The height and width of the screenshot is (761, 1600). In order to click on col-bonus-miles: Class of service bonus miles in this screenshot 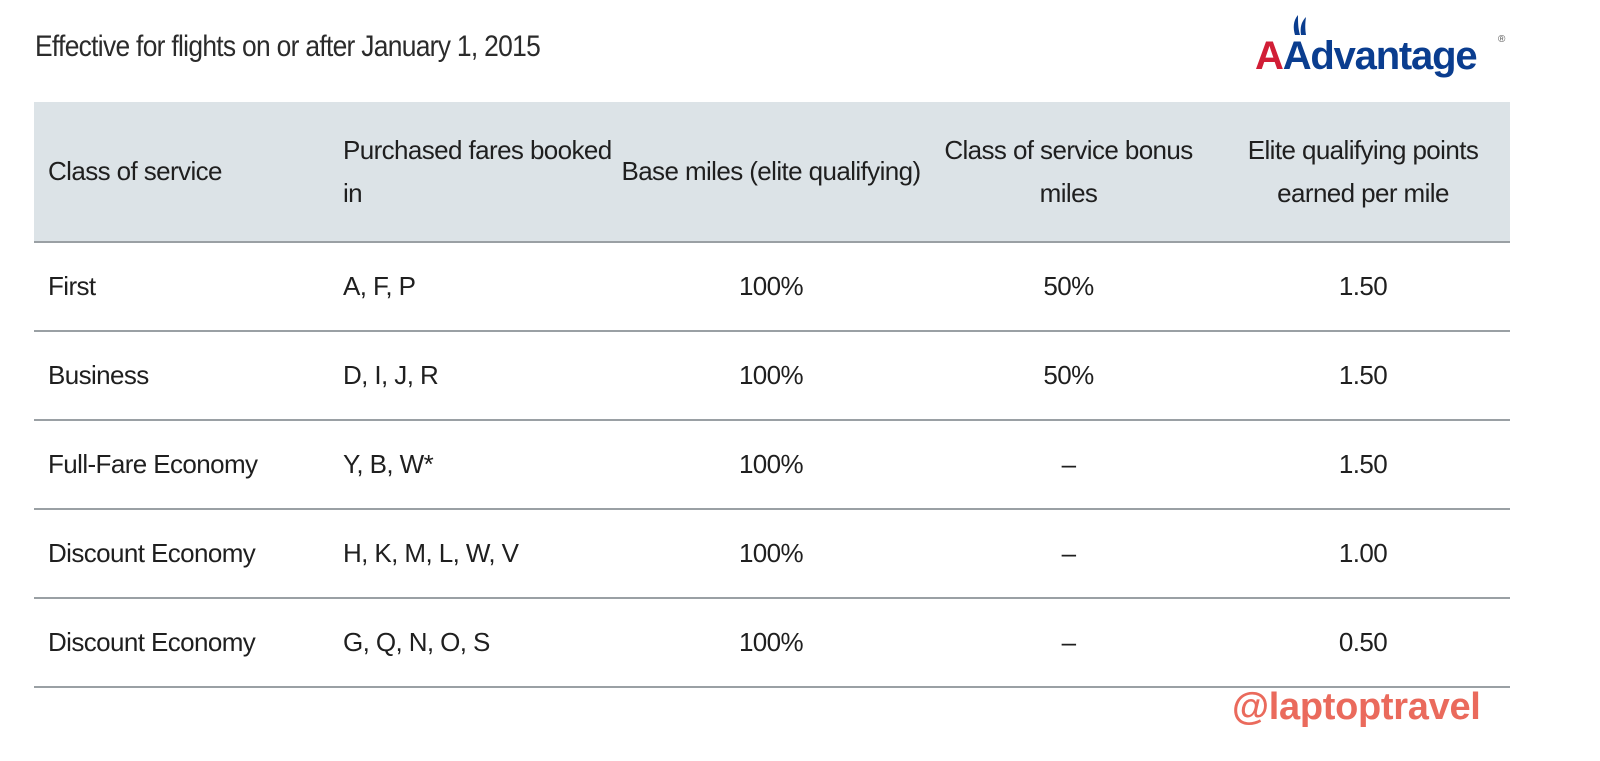, I will do `click(1068, 172)`.